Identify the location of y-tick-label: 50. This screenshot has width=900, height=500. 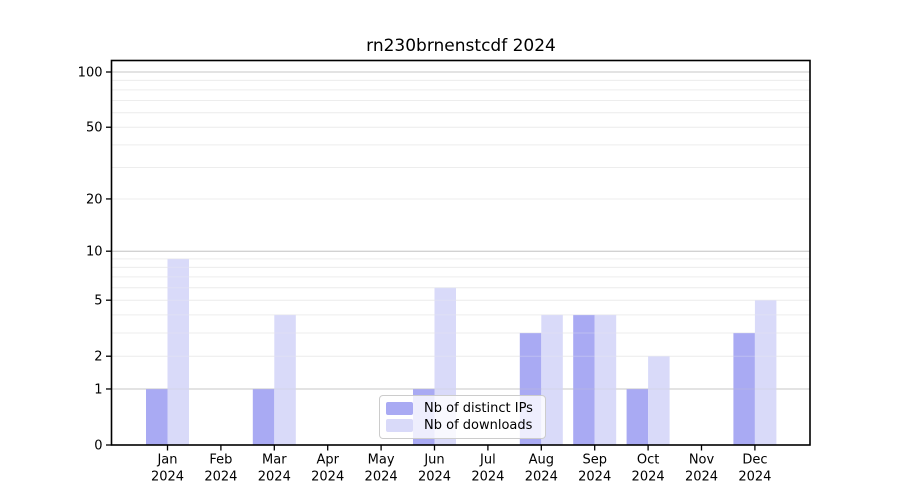
(94, 128).